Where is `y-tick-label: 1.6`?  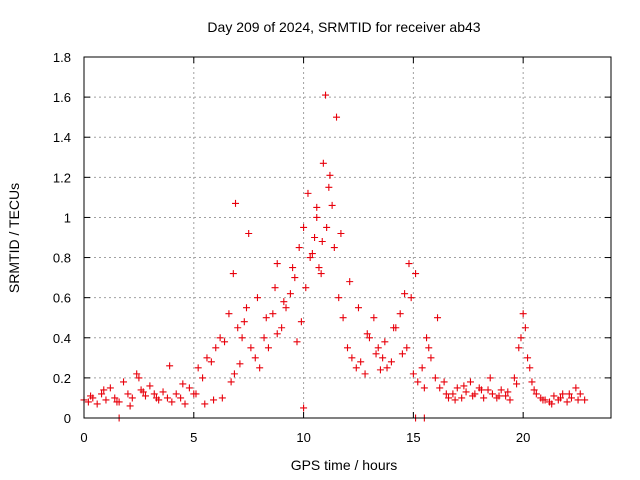
y-tick-label: 1.6 is located at coordinates (62, 97).